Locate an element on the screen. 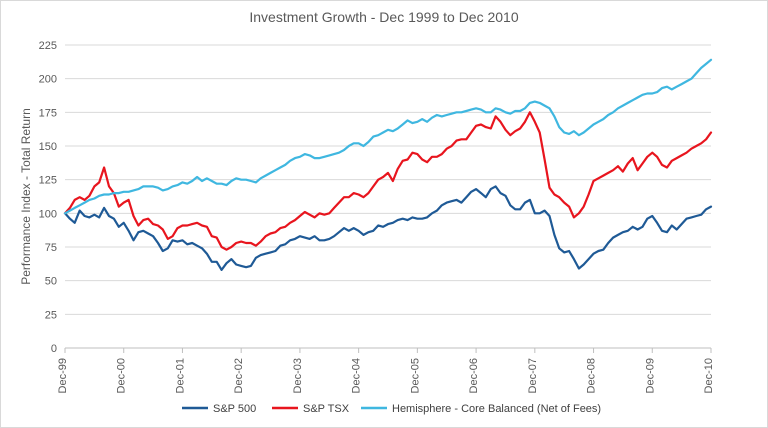 This screenshot has width=768, height=428. y-tick-label: 0 is located at coordinates (54, 349).